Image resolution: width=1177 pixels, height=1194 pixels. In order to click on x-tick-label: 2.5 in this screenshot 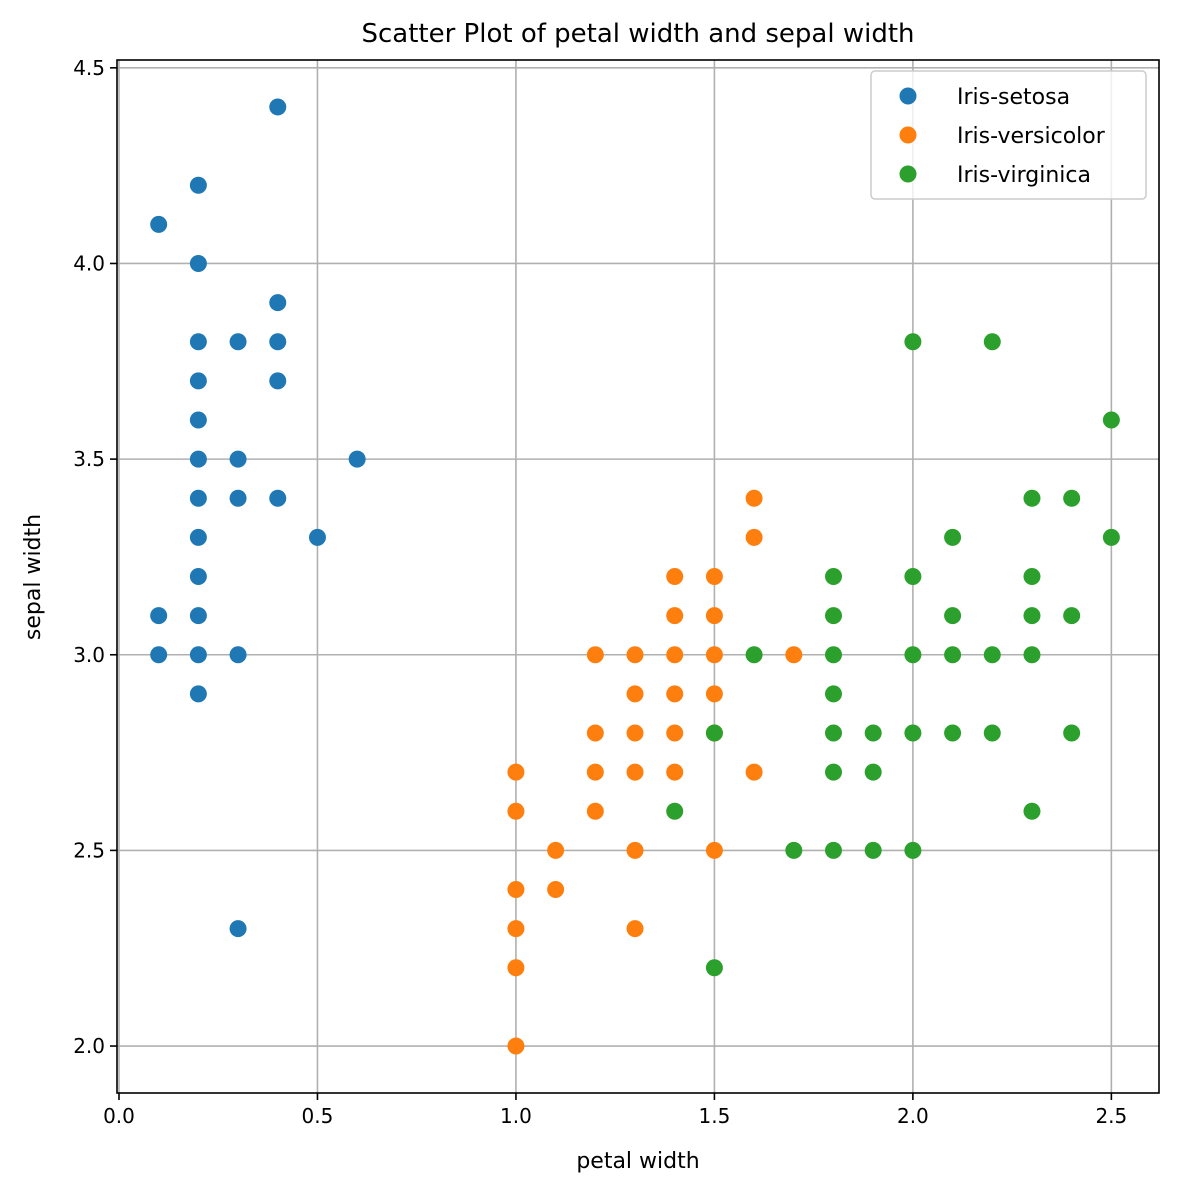, I will do `click(1111, 1116)`.